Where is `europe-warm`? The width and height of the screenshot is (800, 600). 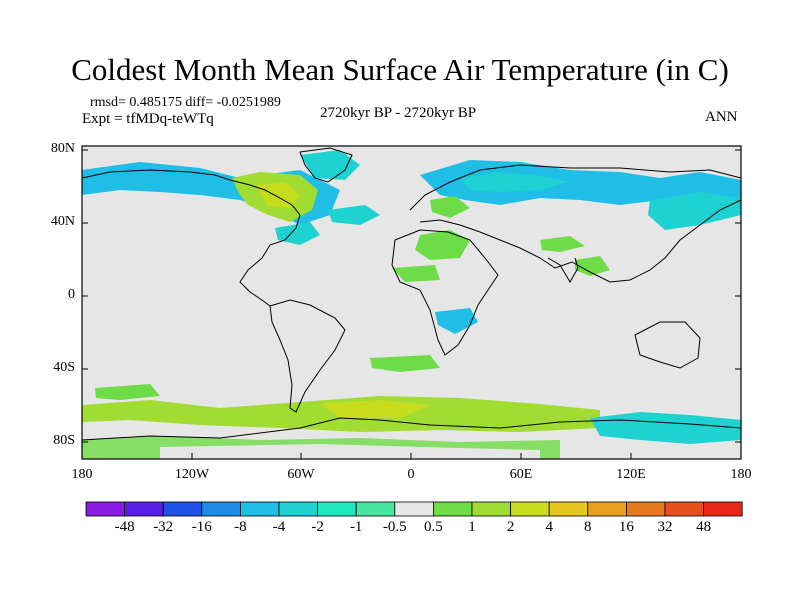 europe-warm is located at coordinates (450, 207).